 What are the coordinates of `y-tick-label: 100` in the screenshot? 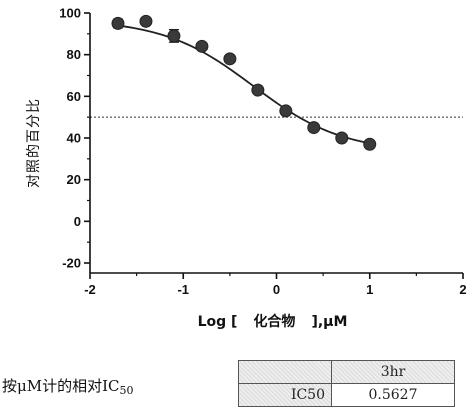 It's located at (70, 13).